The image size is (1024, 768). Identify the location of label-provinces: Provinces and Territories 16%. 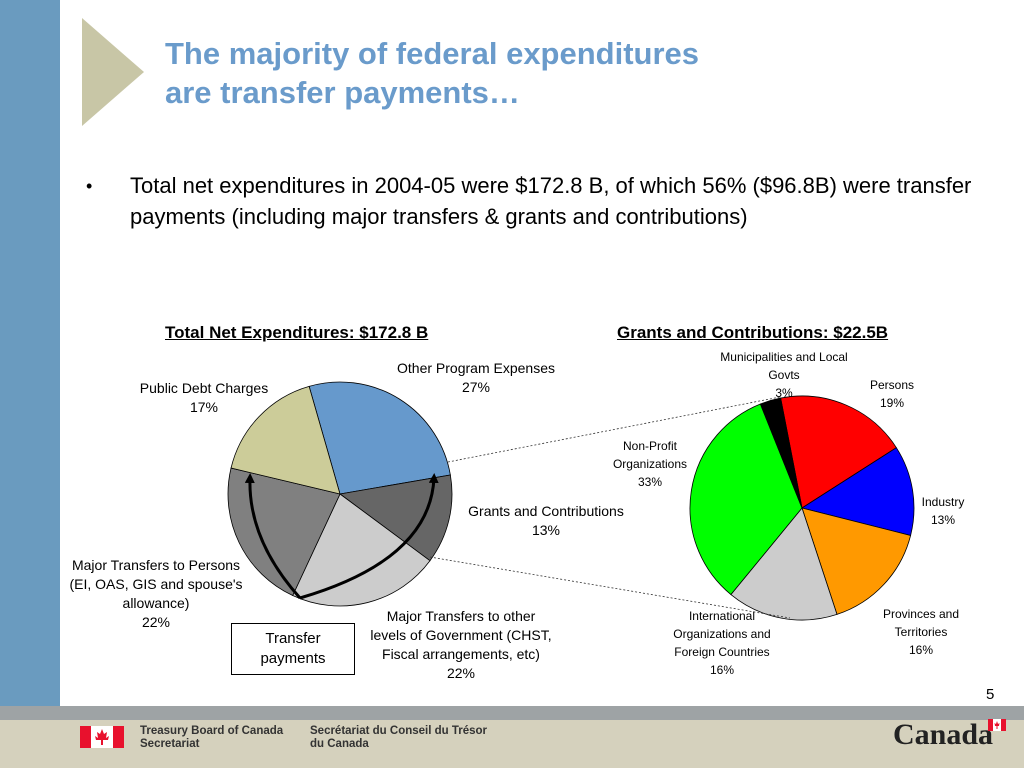
(921, 632).